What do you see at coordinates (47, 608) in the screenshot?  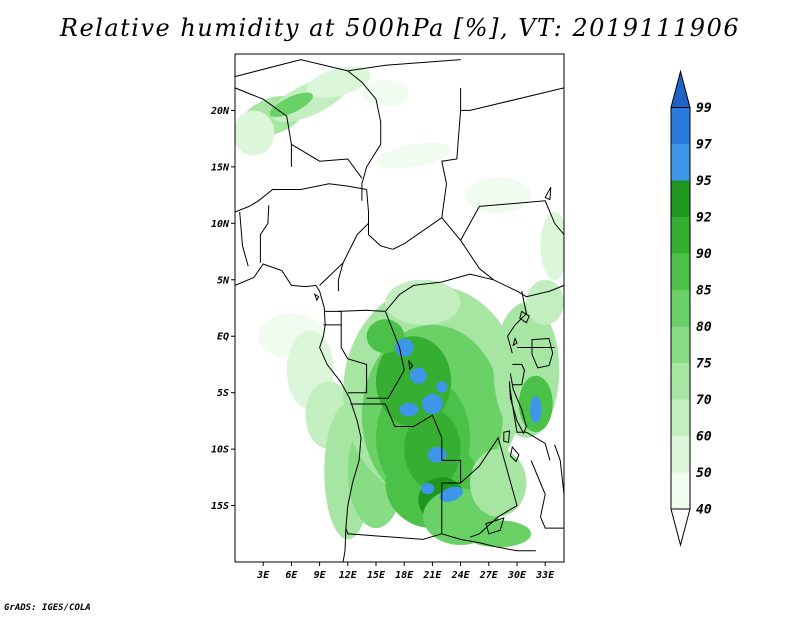 I see `grads-credit: GrADS: IGES/COLA` at bounding box center [47, 608].